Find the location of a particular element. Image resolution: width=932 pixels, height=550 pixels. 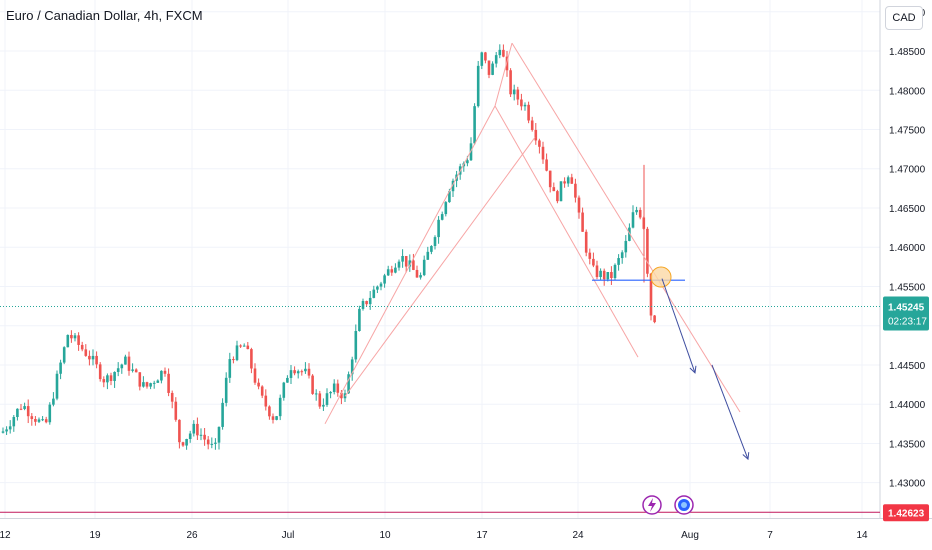

x-tick-label: Jul is located at coordinates (288, 535).